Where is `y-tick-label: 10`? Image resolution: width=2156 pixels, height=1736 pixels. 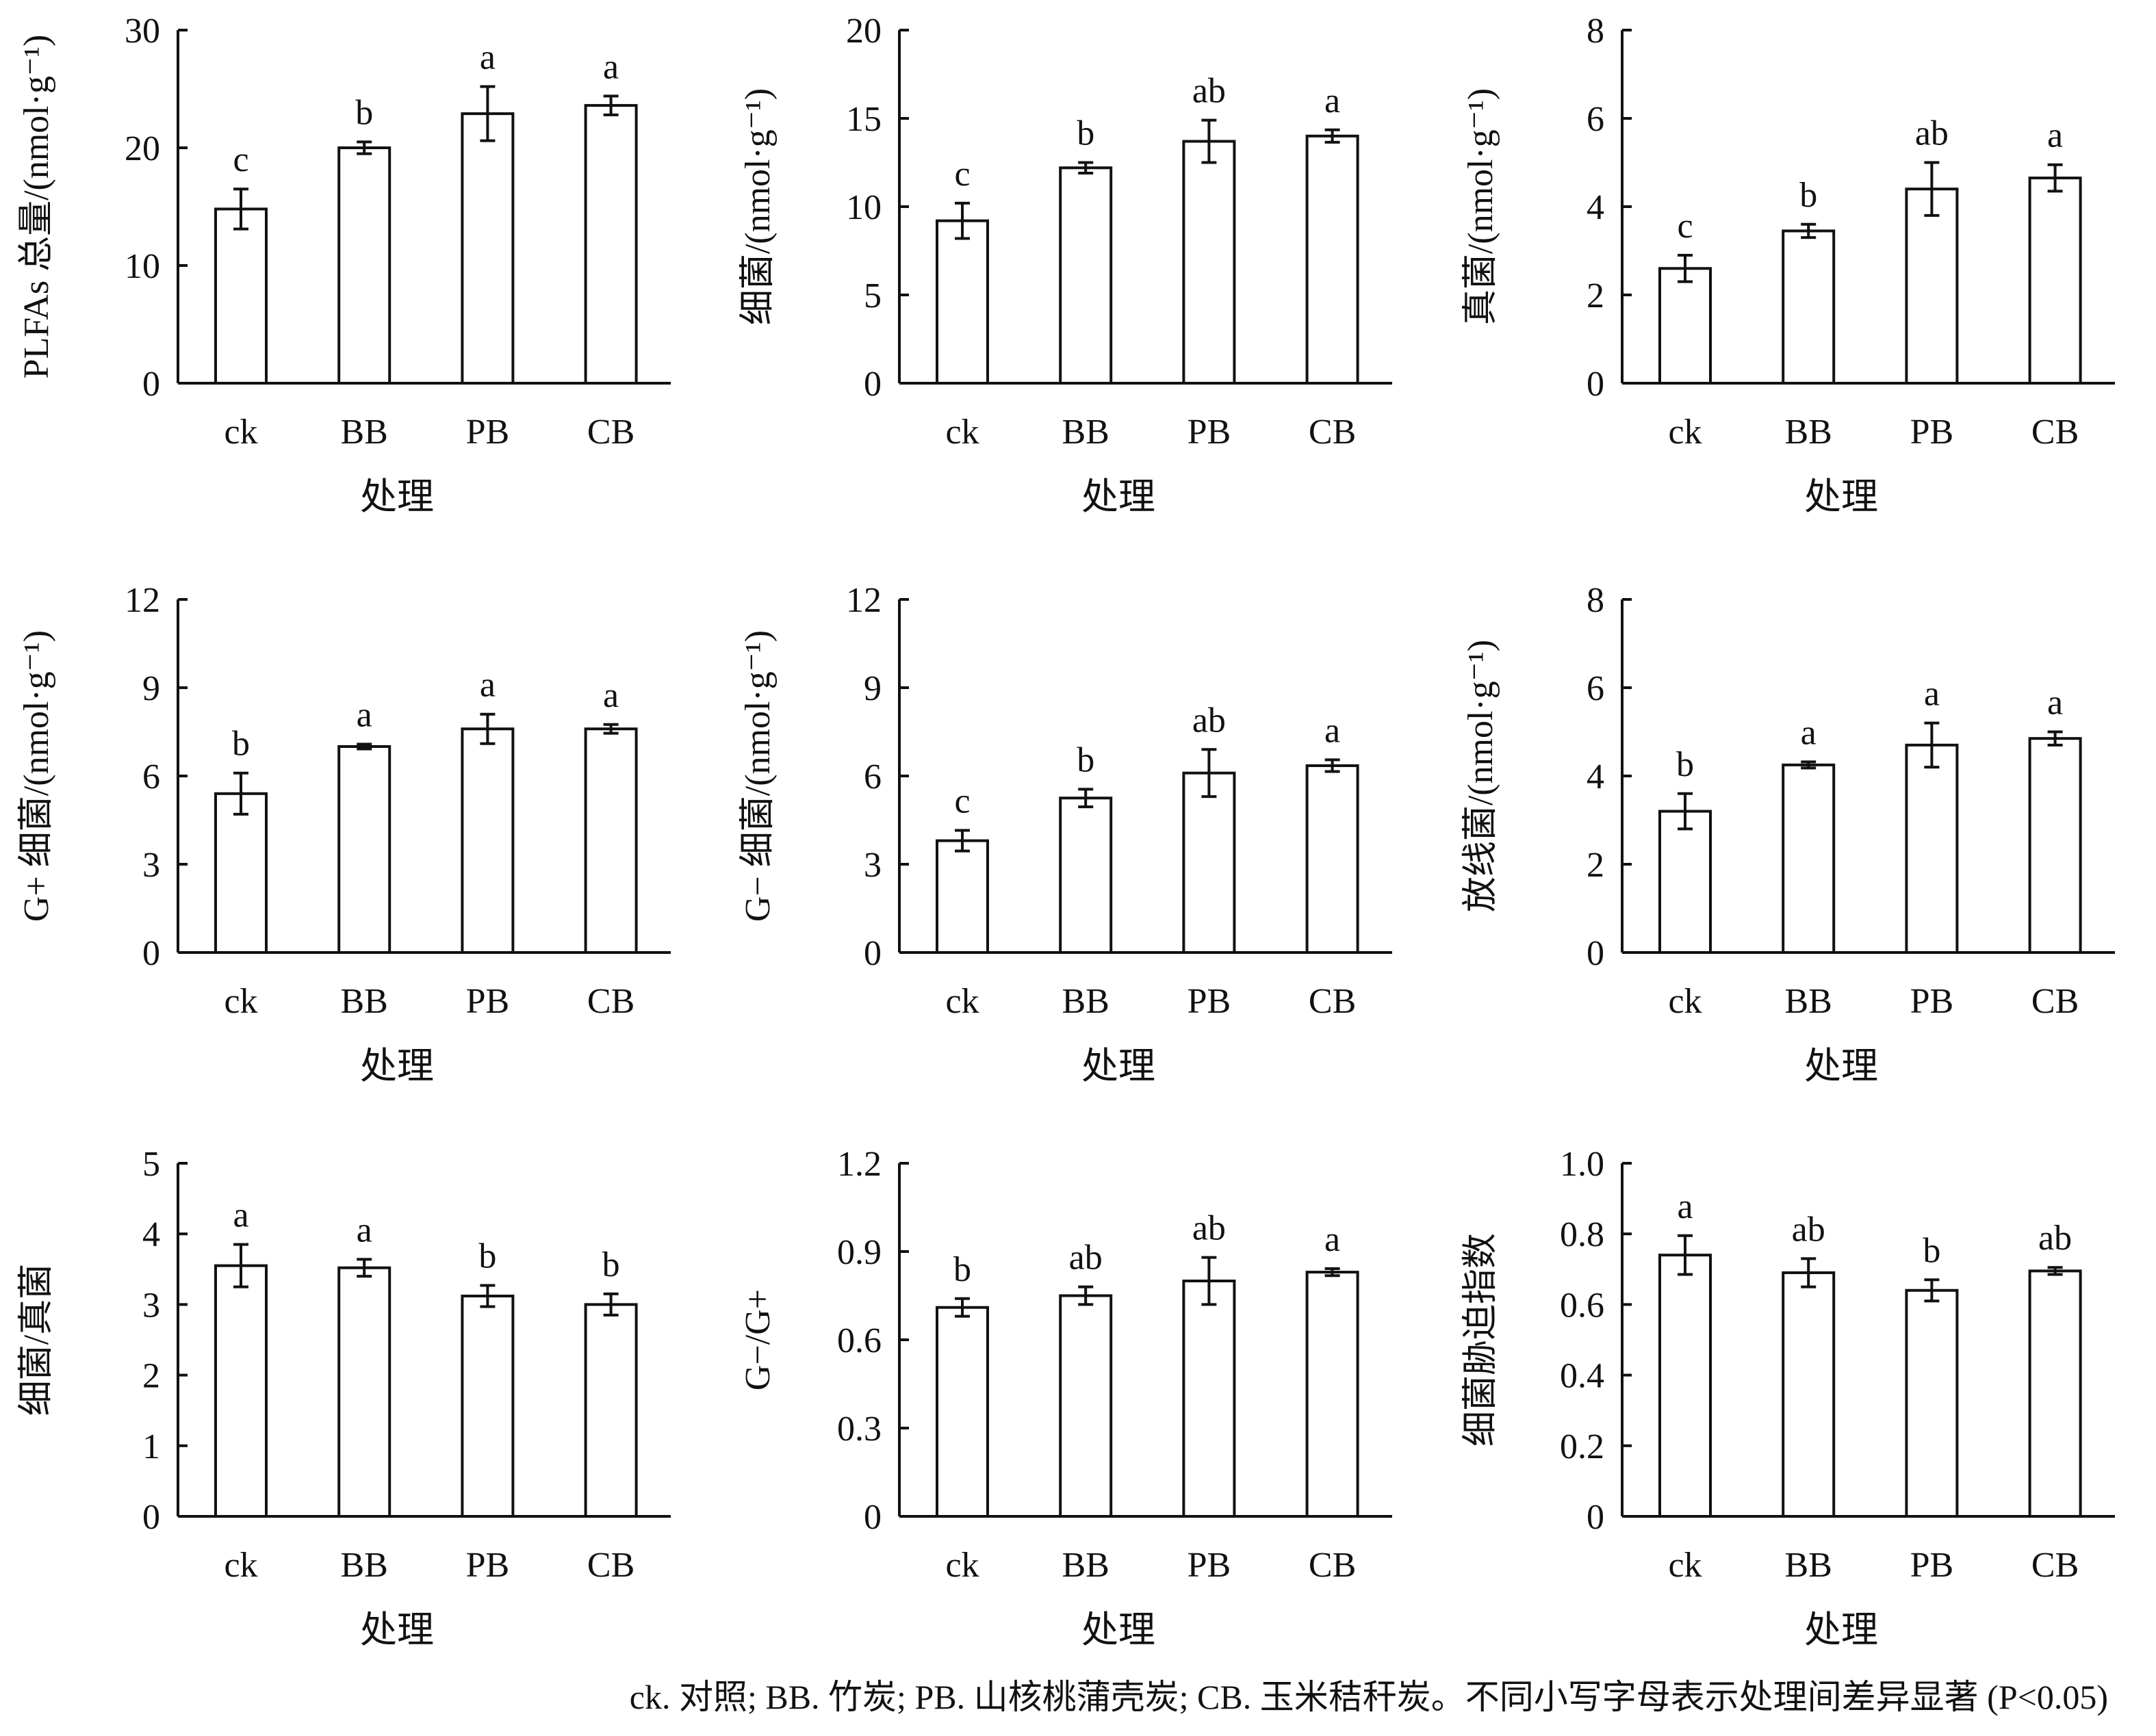 y-tick-label: 10 is located at coordinates (864, 207).